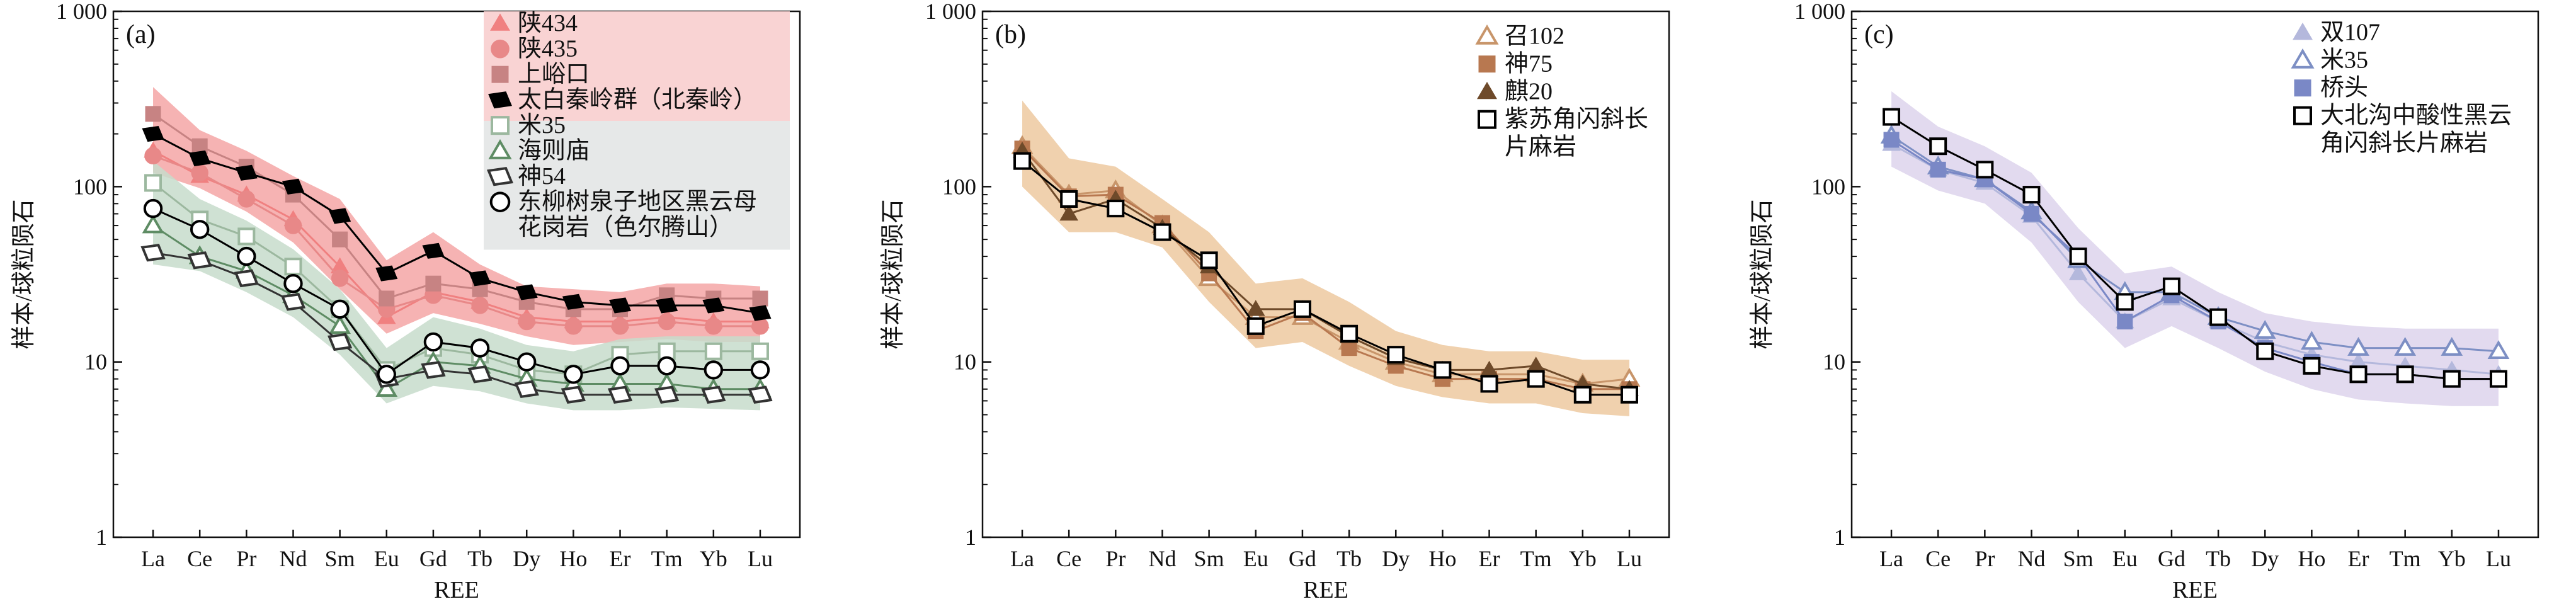  I want to click on y-tick-label: 100, so click(959, 186).